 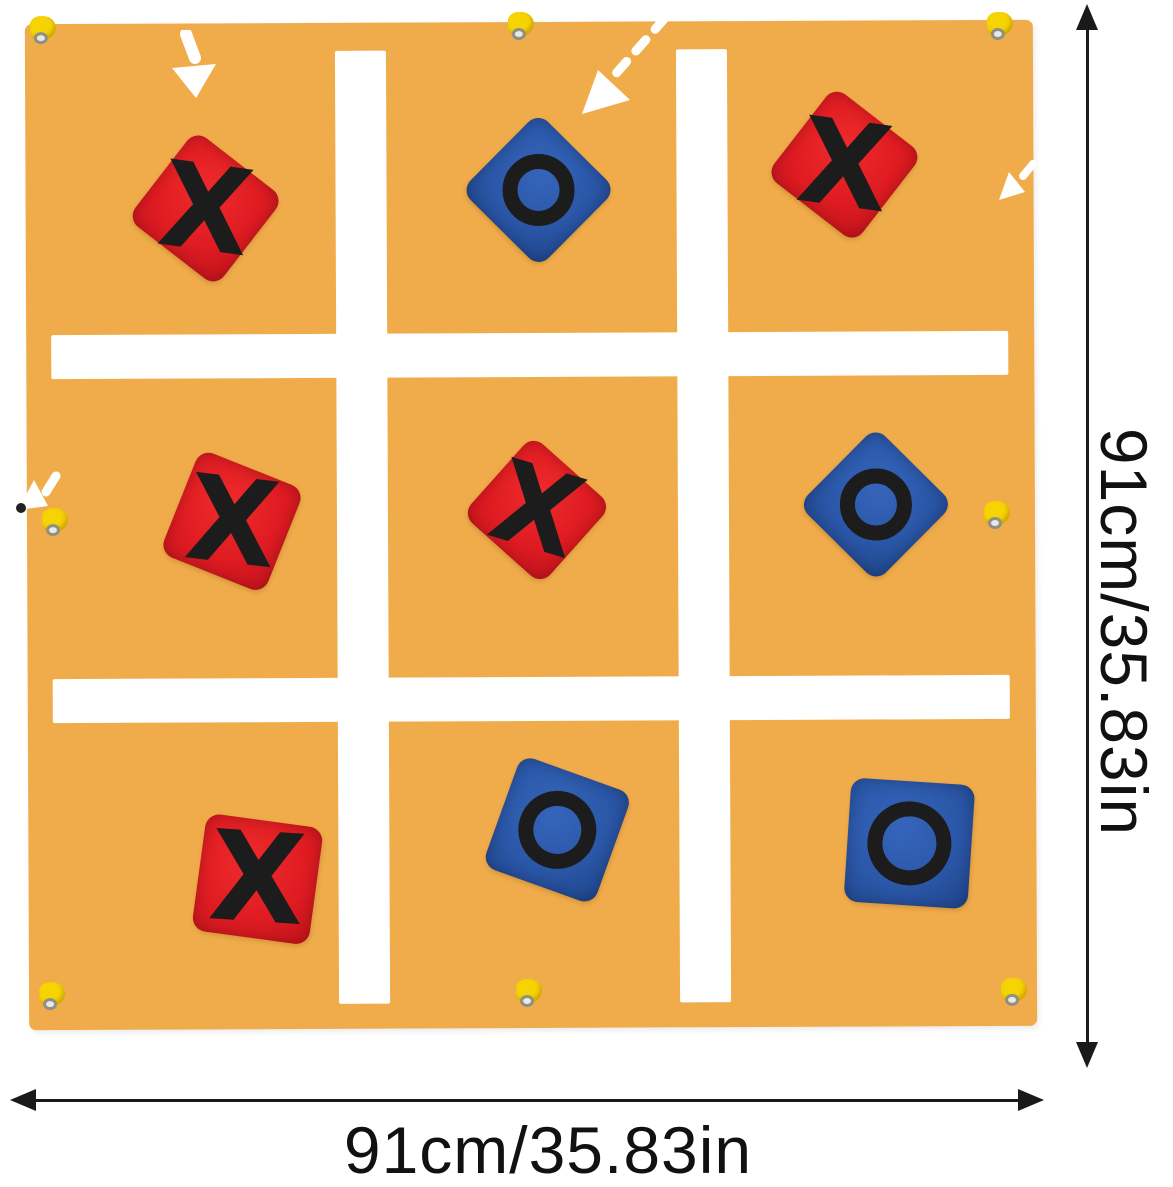 I want to click on bean-bag-x-middle-left: X, so click(x=232, y=521).